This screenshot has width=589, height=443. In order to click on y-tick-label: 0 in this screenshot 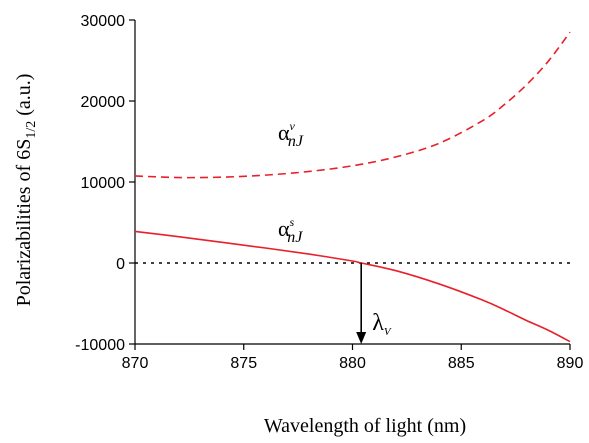, I will do `click(120, 264)`.